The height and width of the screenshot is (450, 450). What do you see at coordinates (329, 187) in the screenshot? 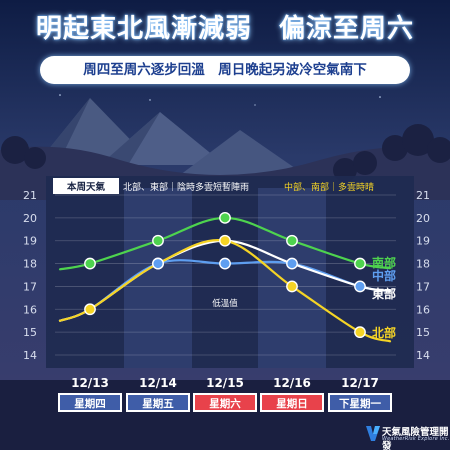
I see `legend-central-south-note: 中部、南部｜多雲時晴` at bounding box center [329, 187].